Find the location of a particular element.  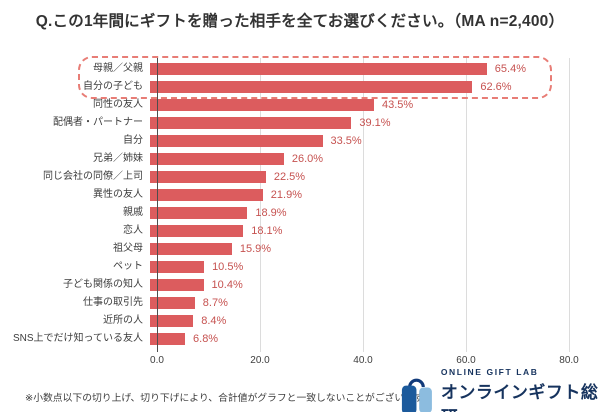

x-tick-label: 0.0 is located at coordinates (157, 360).